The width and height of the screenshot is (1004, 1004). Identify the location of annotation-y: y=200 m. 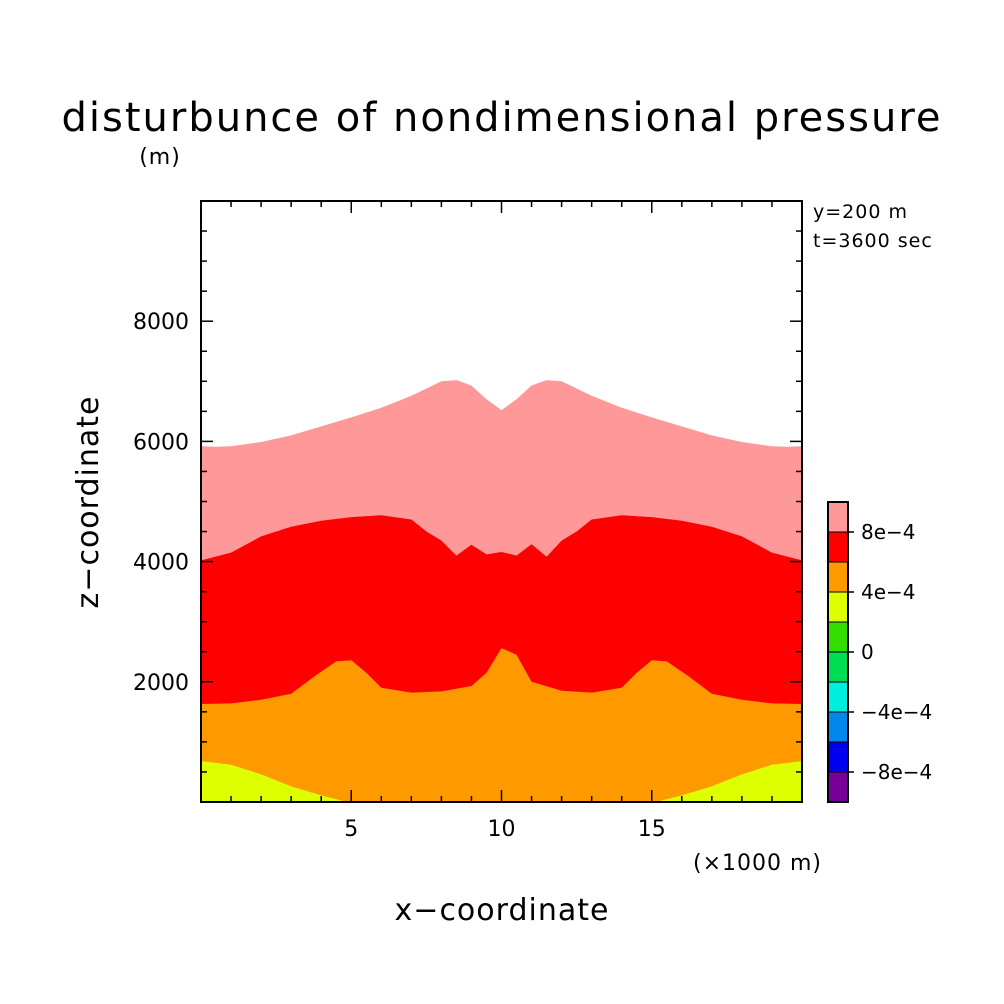
(860, 212).